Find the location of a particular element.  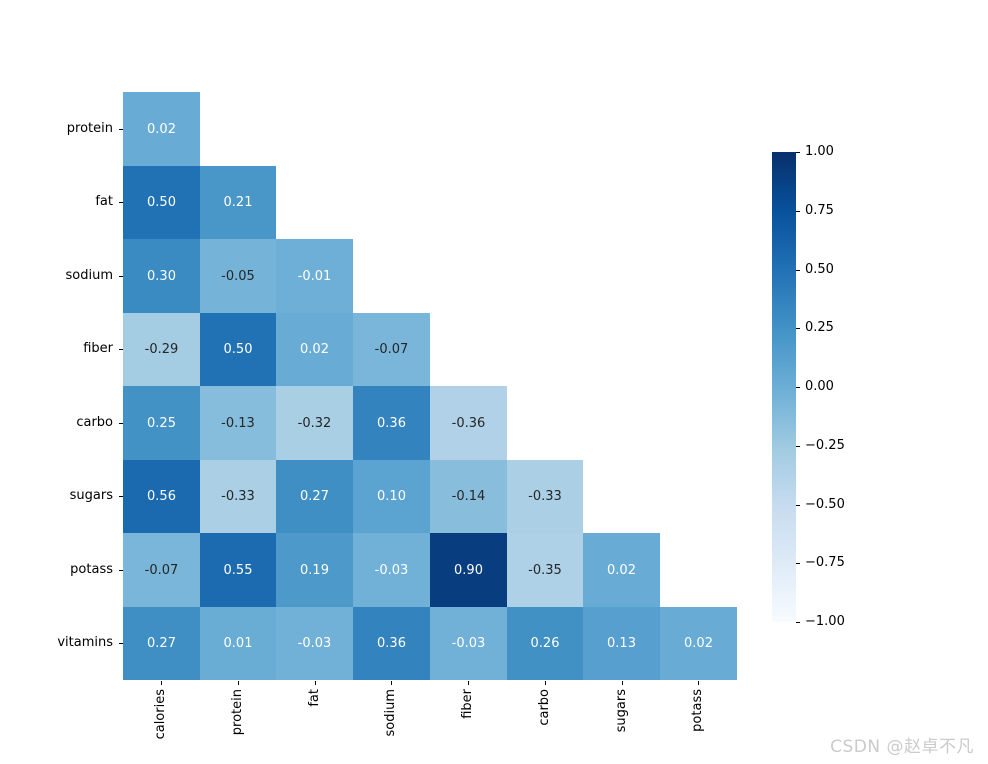

colorbar-tick-label: 0.25 is located at coordinates (819, 327).